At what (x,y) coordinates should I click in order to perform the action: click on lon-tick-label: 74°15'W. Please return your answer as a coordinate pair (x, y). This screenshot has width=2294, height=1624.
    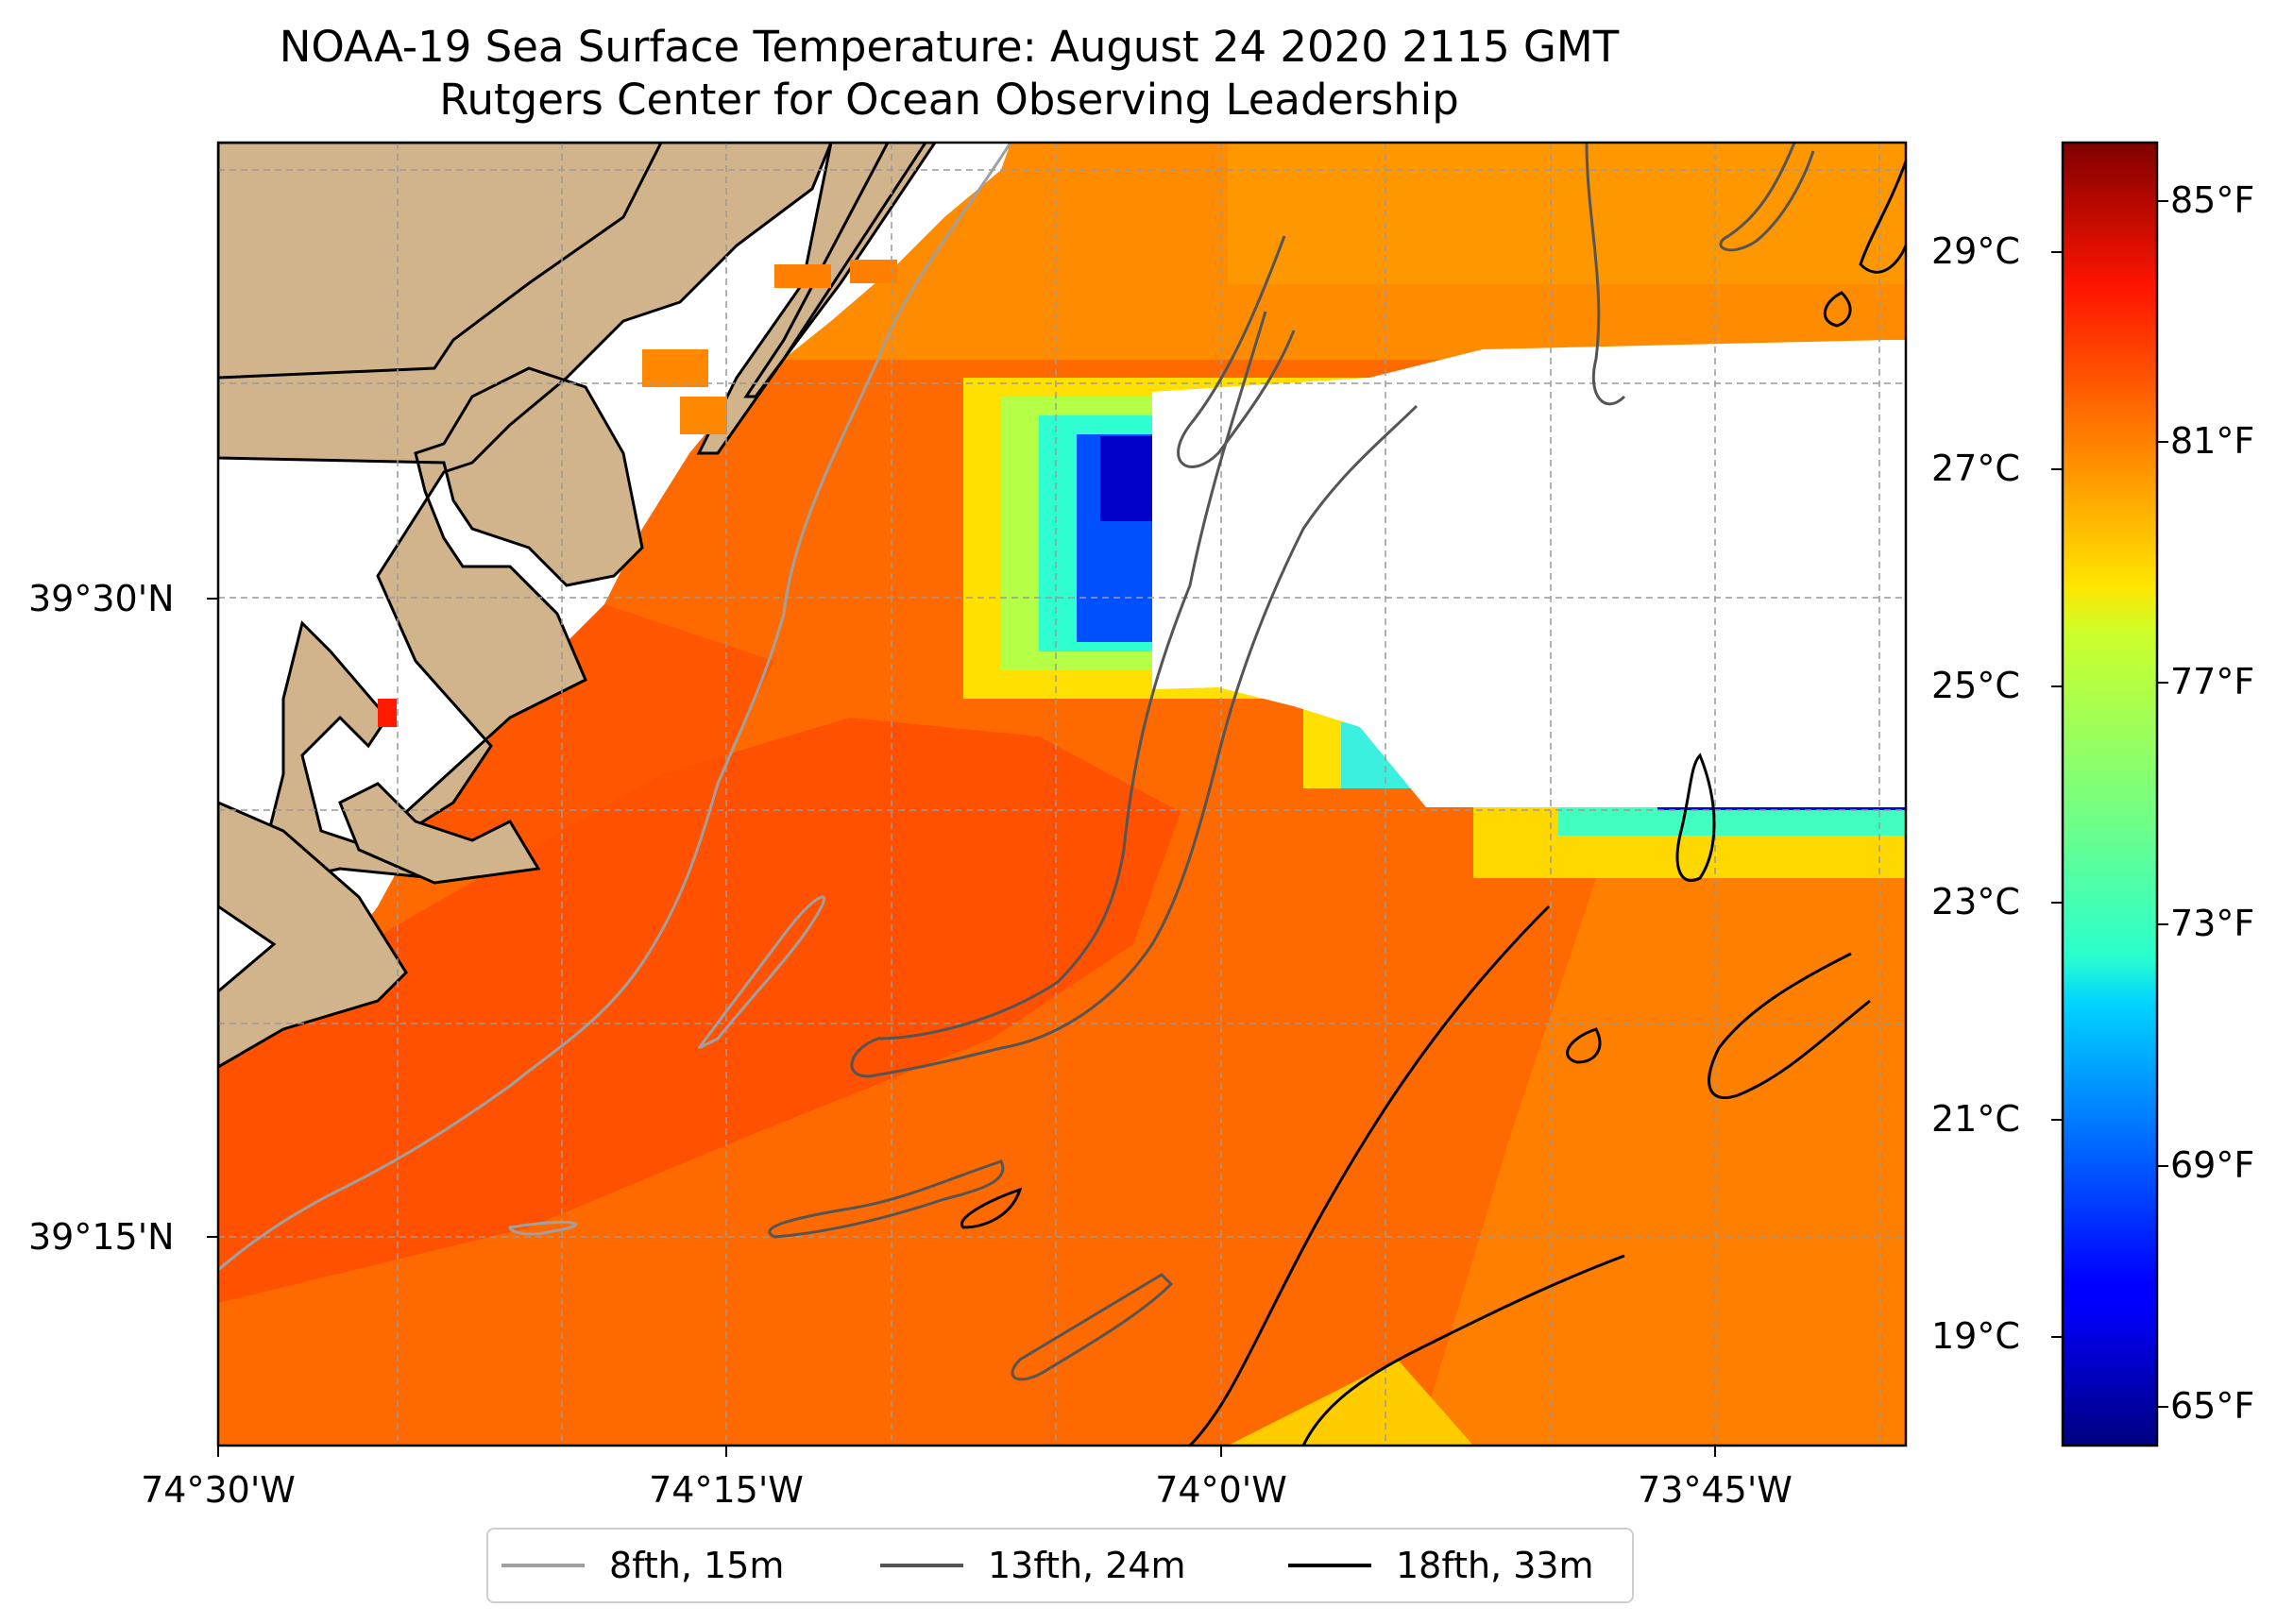
    Looking at the image, I should click on (726, 1490).